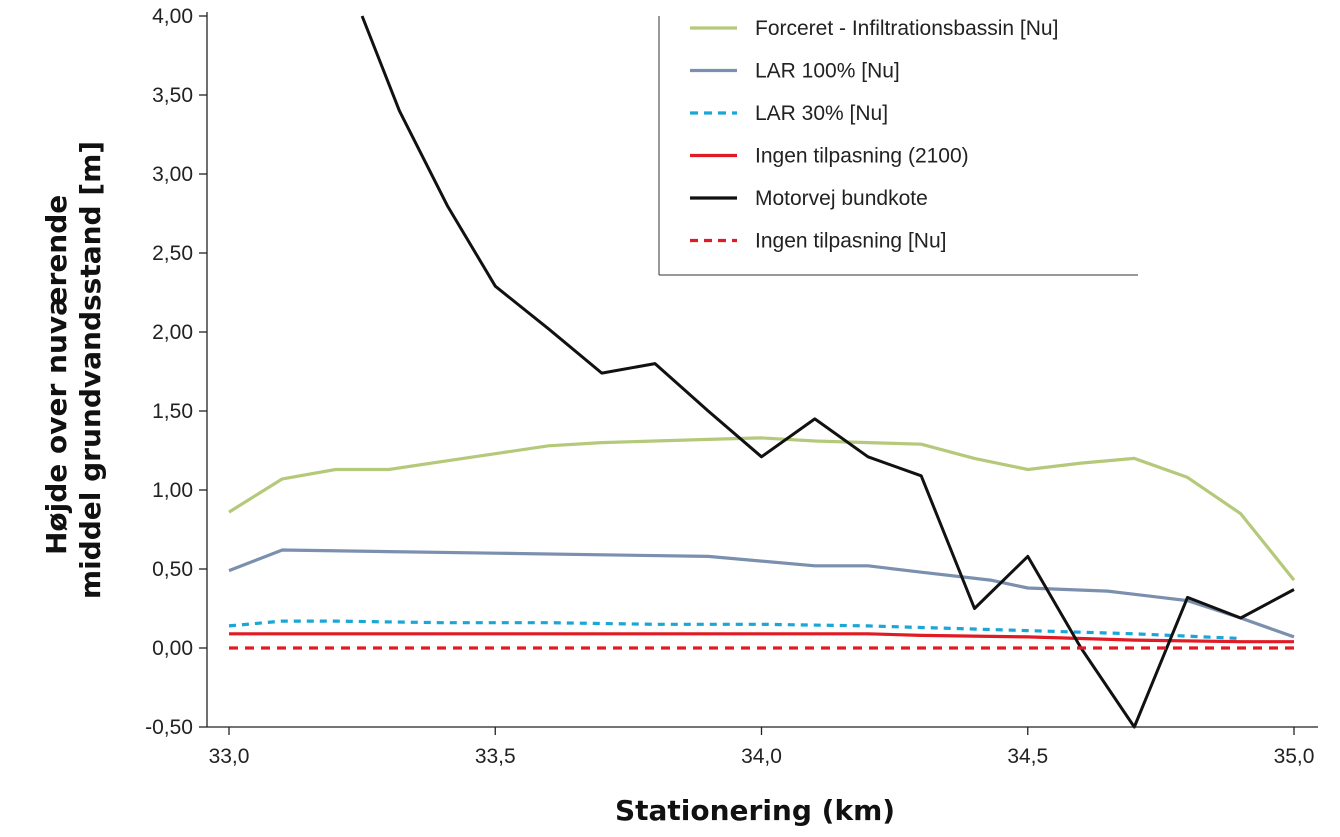 This screenshot has height=837, width=1340. I want to click on x-tick-label: 33,0, so click(229, 756).